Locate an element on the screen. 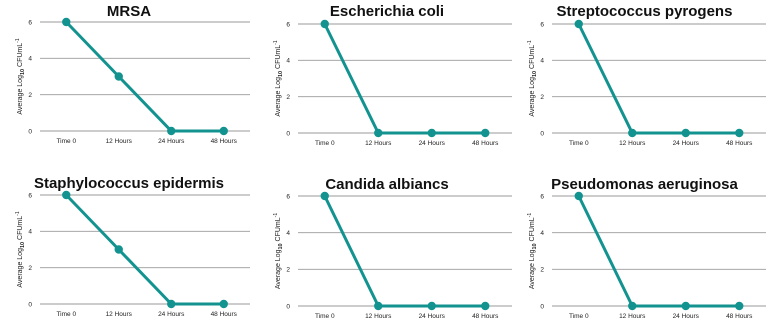 This screenshot has height=321, width=773. chart-title: Streptococcus pyrogens is located at coordinates (644, 11).